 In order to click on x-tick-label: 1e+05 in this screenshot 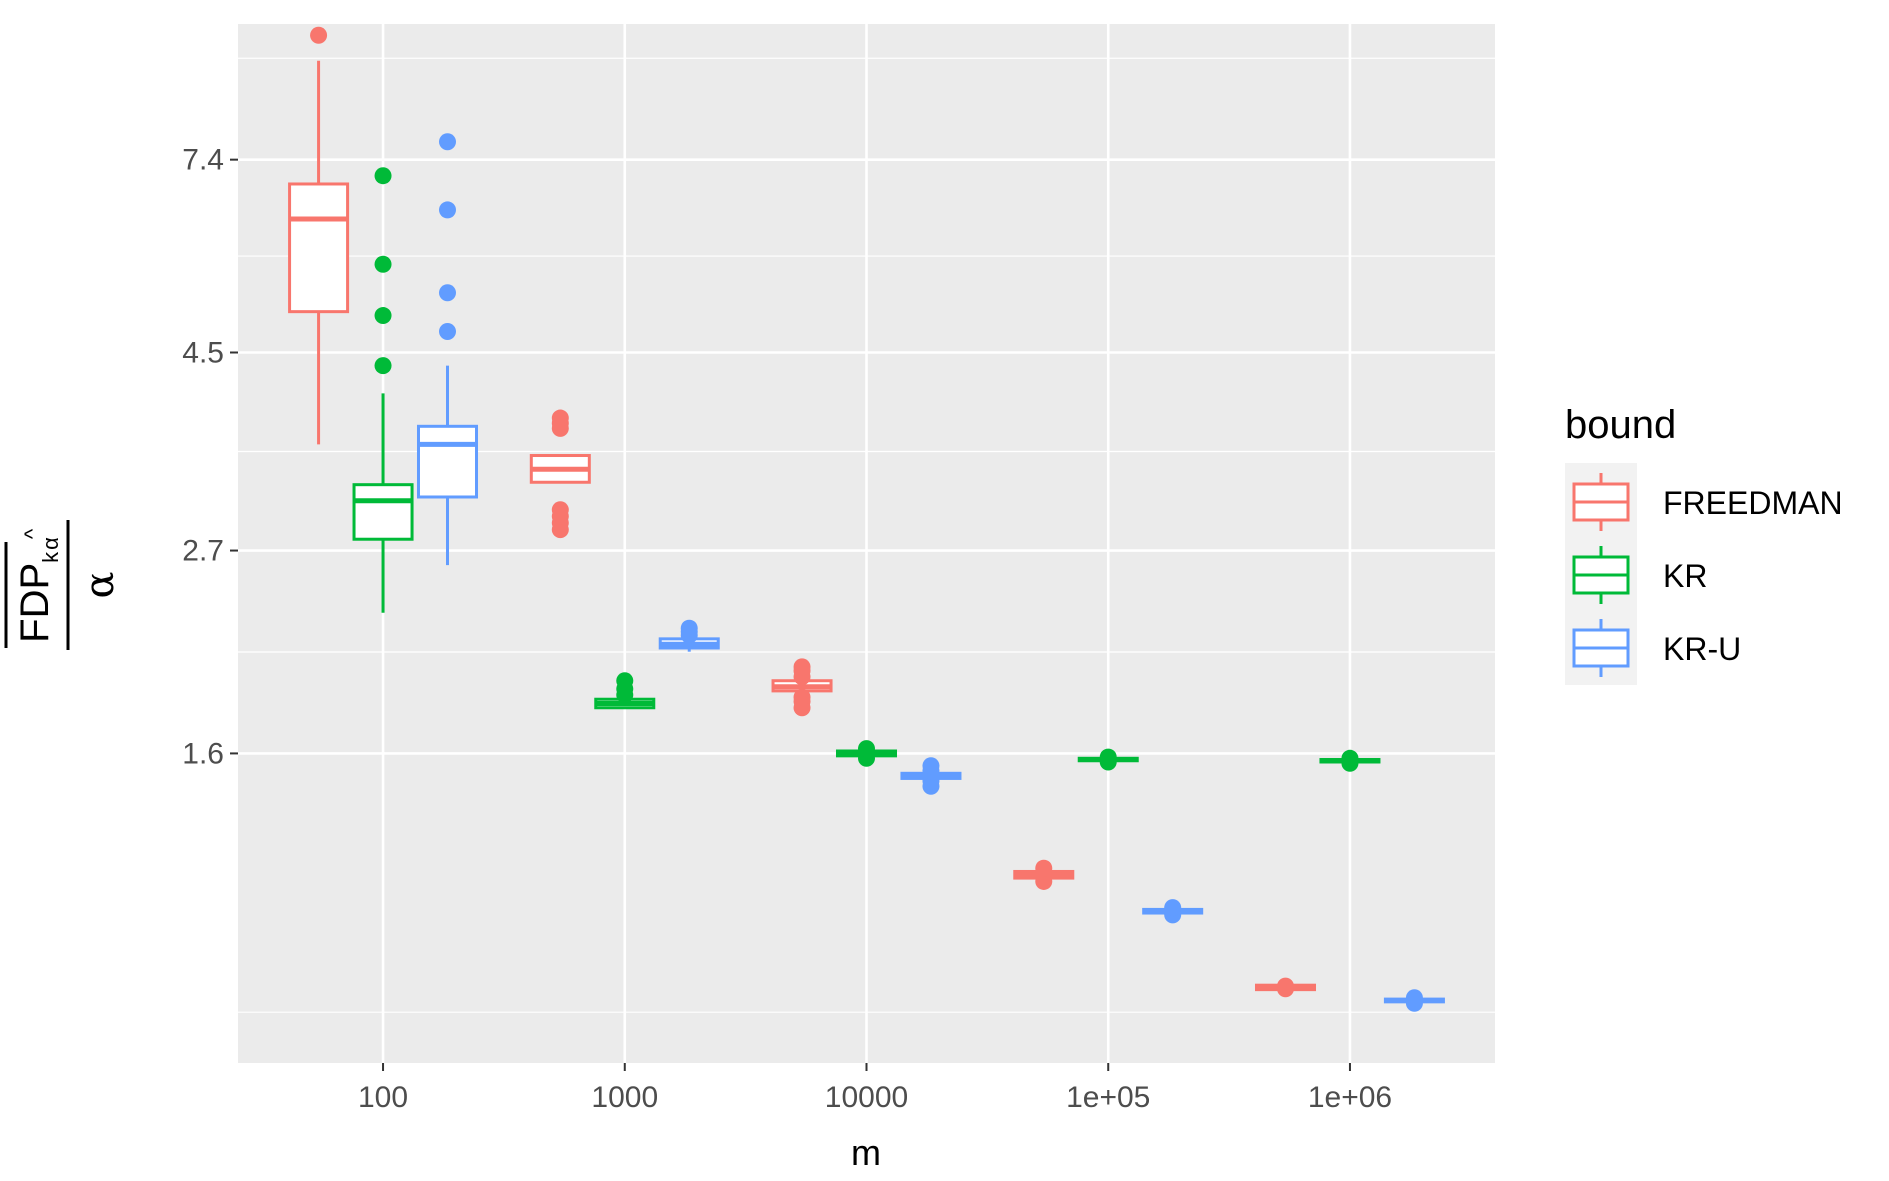, I will do `click(1108, 1097)`.